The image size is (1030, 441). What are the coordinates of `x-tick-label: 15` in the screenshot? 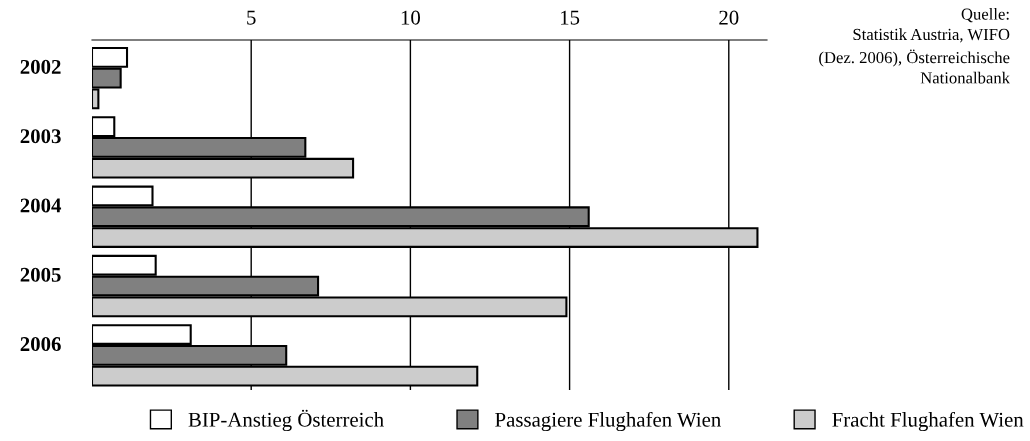 It's located at (570, 17).